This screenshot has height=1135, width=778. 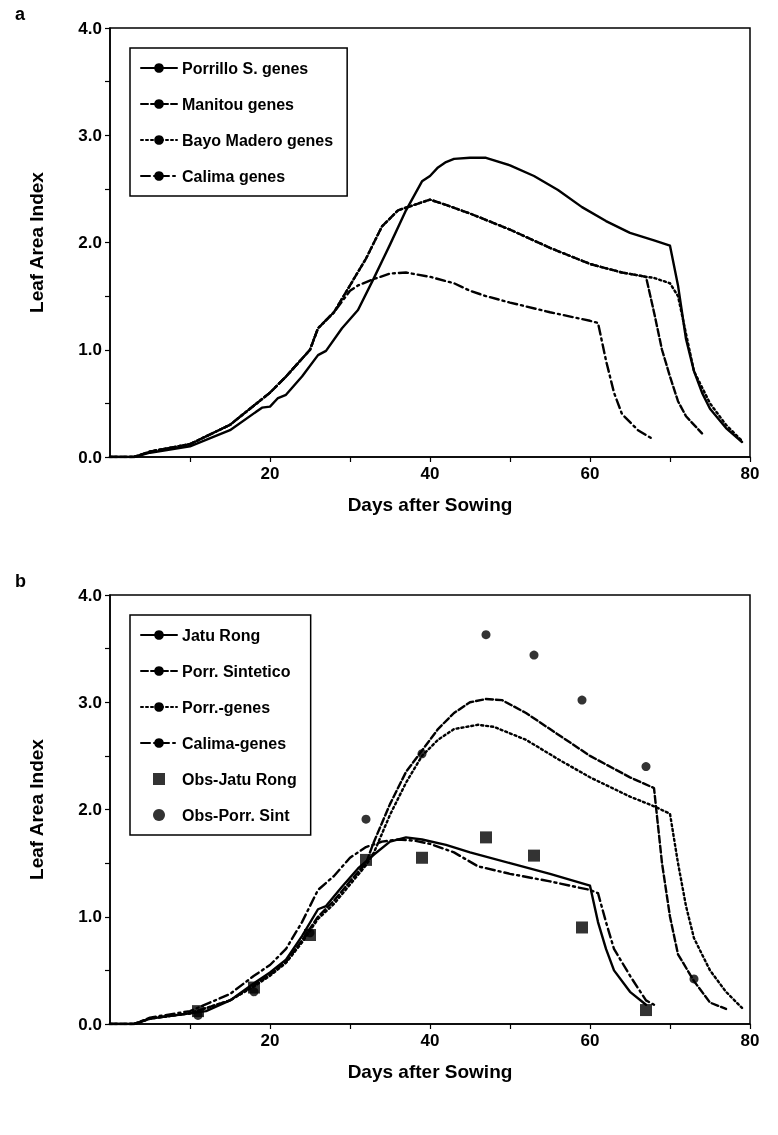 What do you see at coordinates (239, 779) in the screenshot?
I see `legend-label: Obs-Jatu Rong` at bounding box center [239, 779].